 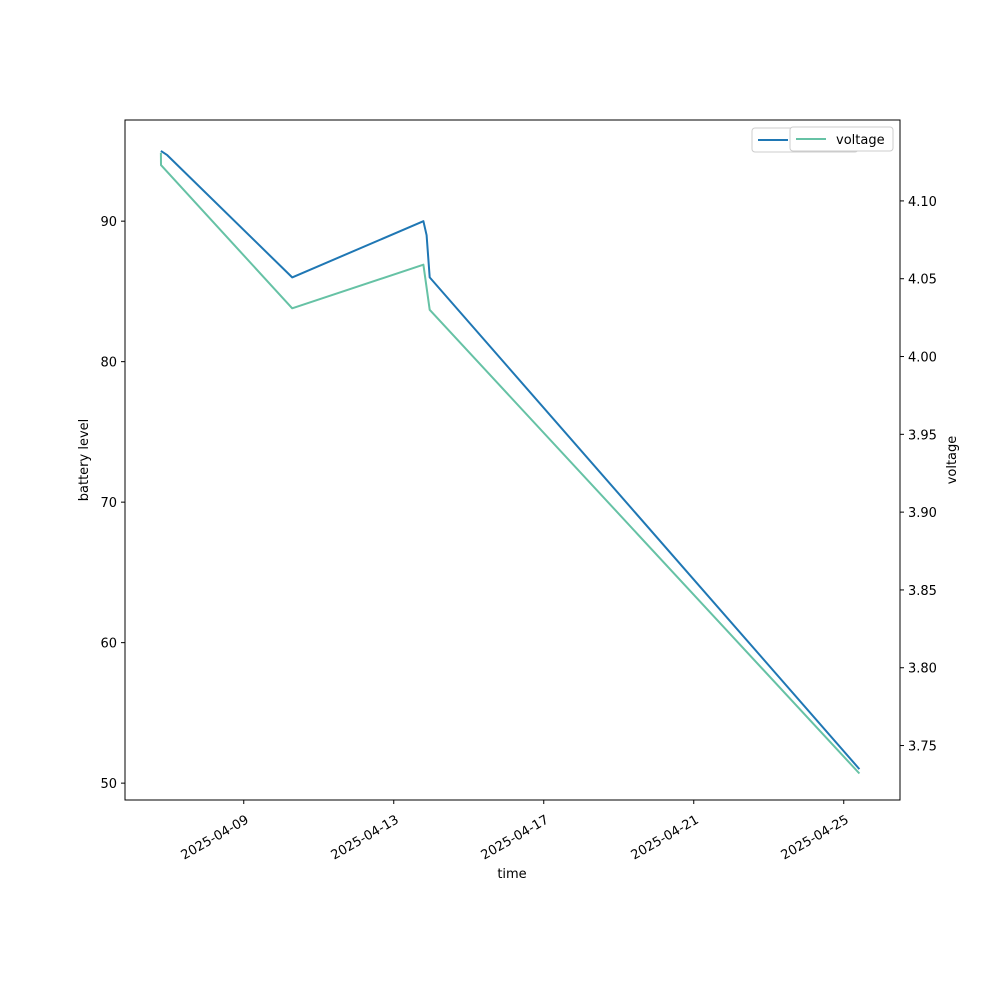 What do you see at coordinates (815, 838) in the screenshot?
I see `x-tick-label: 2025-04-25` at bounding box center [815, 838].